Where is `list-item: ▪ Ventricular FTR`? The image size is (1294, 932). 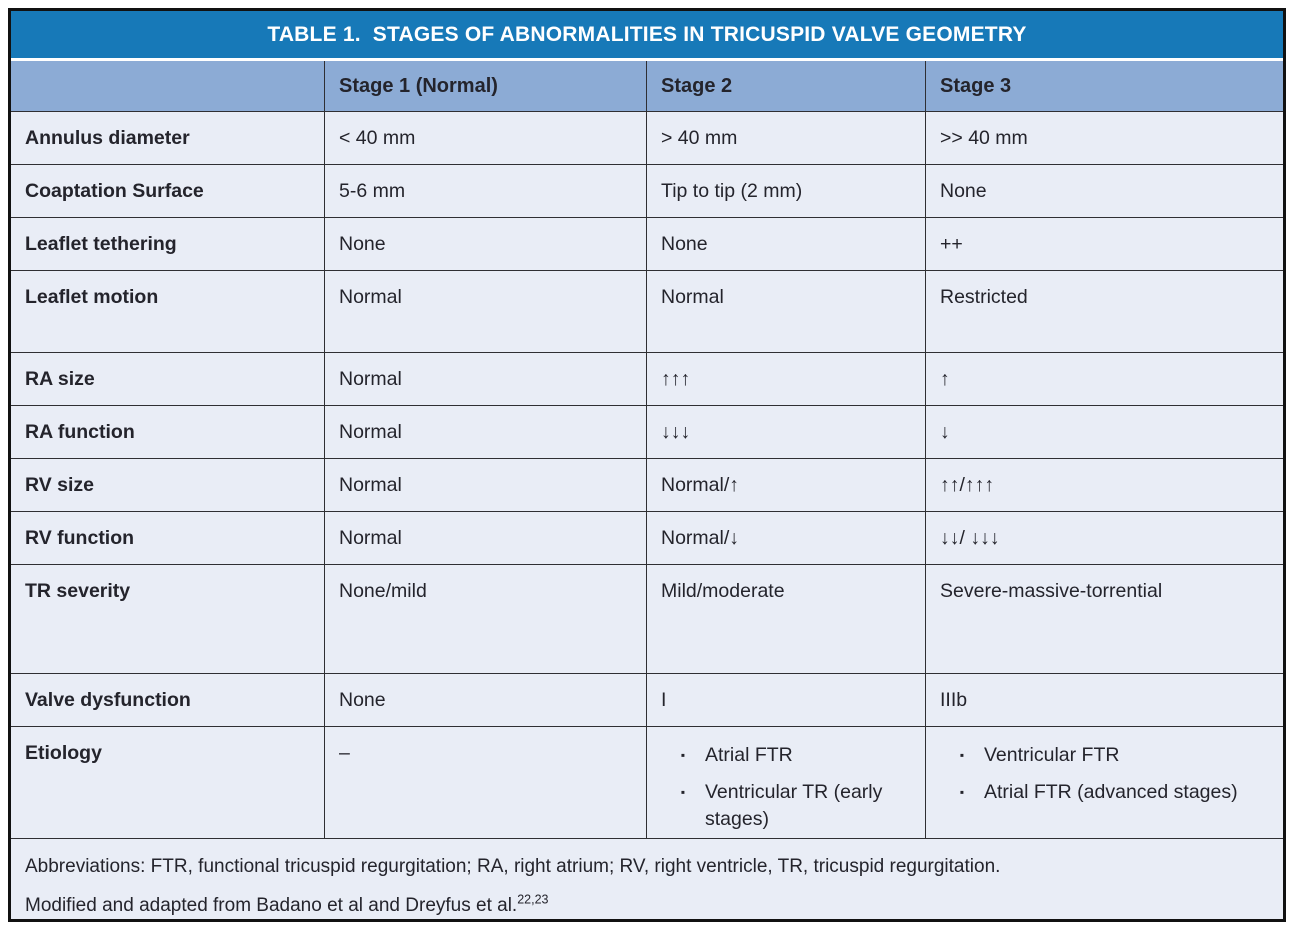 list-item: ▪ Ventricular FTR is located at coordinates (1104, 755).